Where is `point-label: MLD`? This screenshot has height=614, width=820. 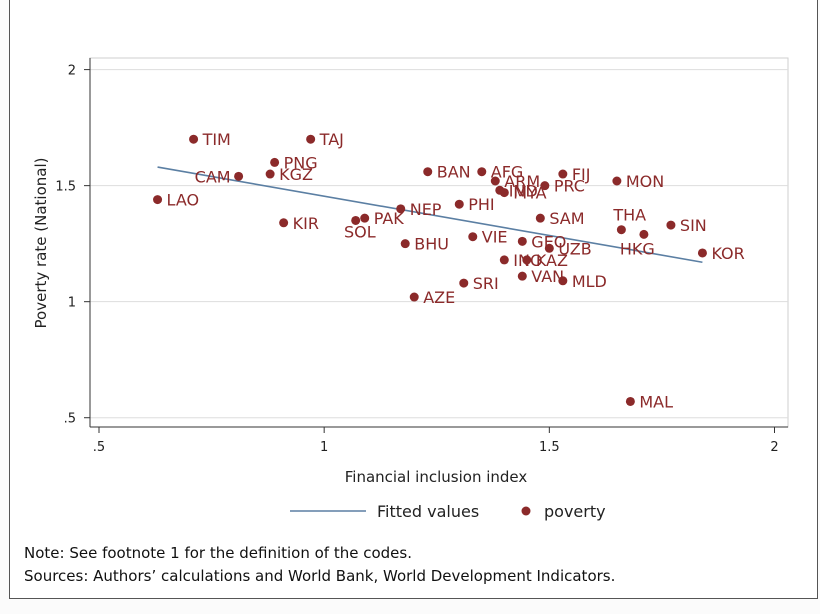 point-label: MLD is located at coordinates (589, 281).